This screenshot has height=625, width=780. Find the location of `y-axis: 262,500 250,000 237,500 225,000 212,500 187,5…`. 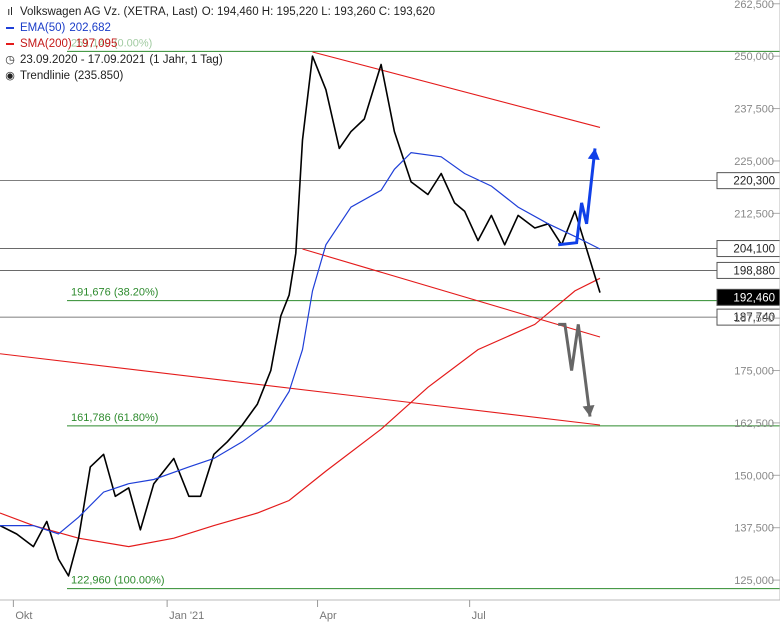

y-axis: 262,500 250,000 237,500 225,000 212,500 187,5… is located at coordinates (757, 300).